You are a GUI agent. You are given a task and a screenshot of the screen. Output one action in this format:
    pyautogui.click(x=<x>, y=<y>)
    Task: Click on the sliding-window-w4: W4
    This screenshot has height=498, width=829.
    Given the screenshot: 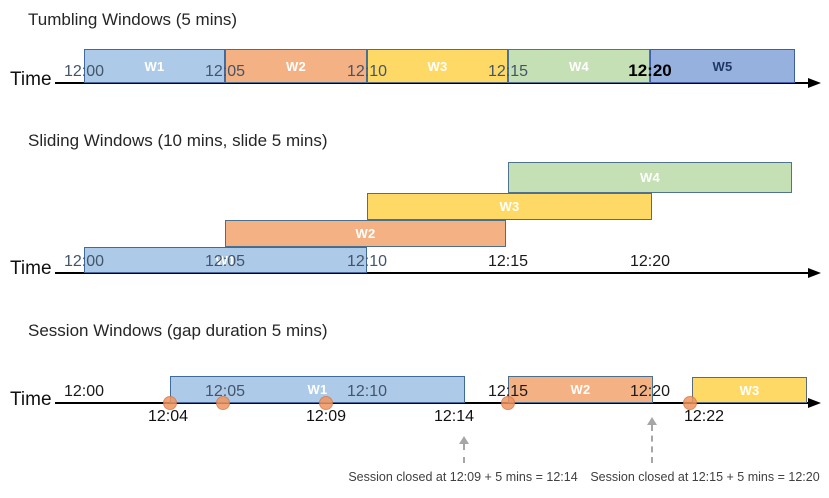 What is the action you would take?
    pyautogui.click(x=650, y=177)
    